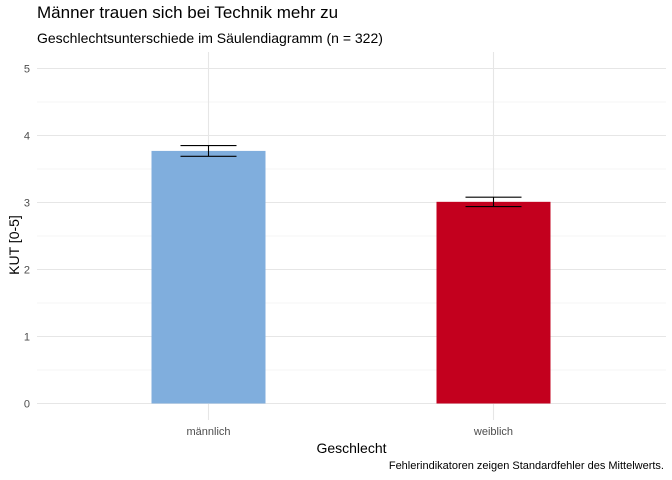 This screenshot has width=672, height=480. What do you see at coordinates (351, 448) in the screenshot?
I see `x-axis-label: Geschlecht` at bounding box center [351, 448].